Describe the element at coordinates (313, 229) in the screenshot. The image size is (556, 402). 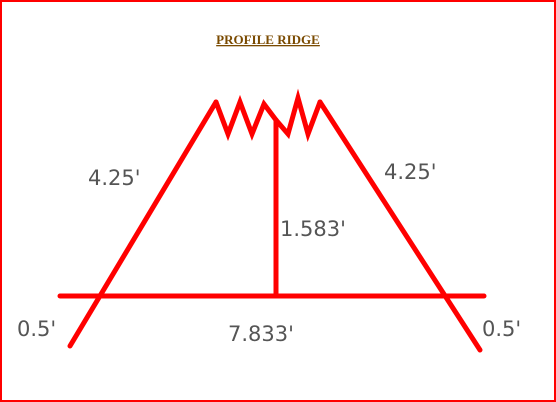
I see `height-label: 1.583'` at that location.